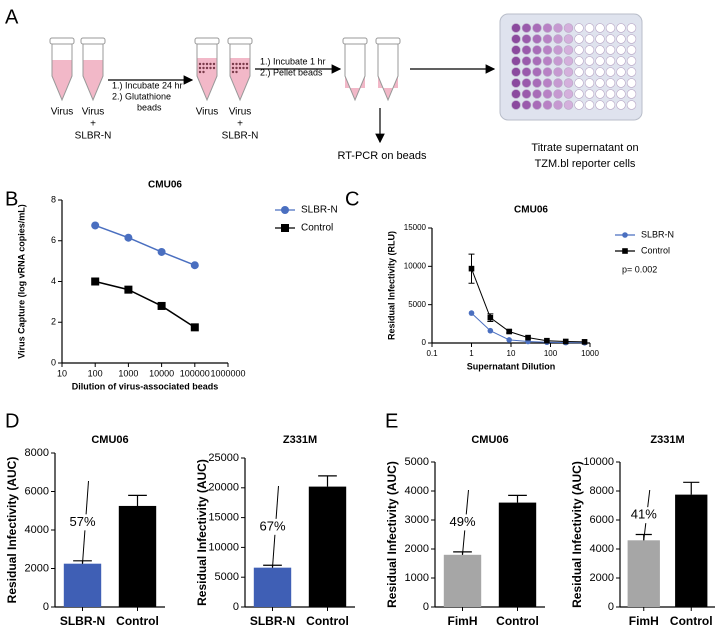 This screenshot has width=720, height=640. I want to click on x-tick-label: 1000000, so click(227, 373).